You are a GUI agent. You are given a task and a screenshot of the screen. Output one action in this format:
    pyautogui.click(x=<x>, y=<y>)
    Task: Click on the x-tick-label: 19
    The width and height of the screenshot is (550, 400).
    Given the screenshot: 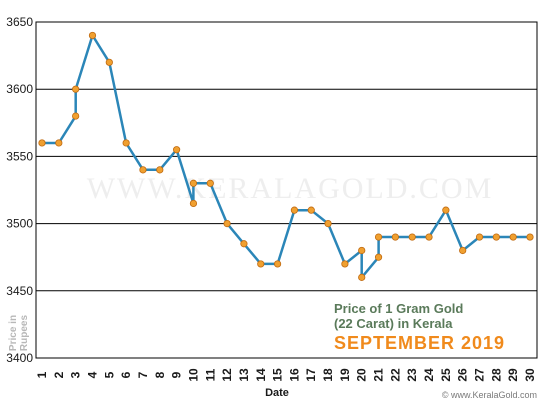 What is the action you would take?
    pyautogui.click(x=345, y=375)
    